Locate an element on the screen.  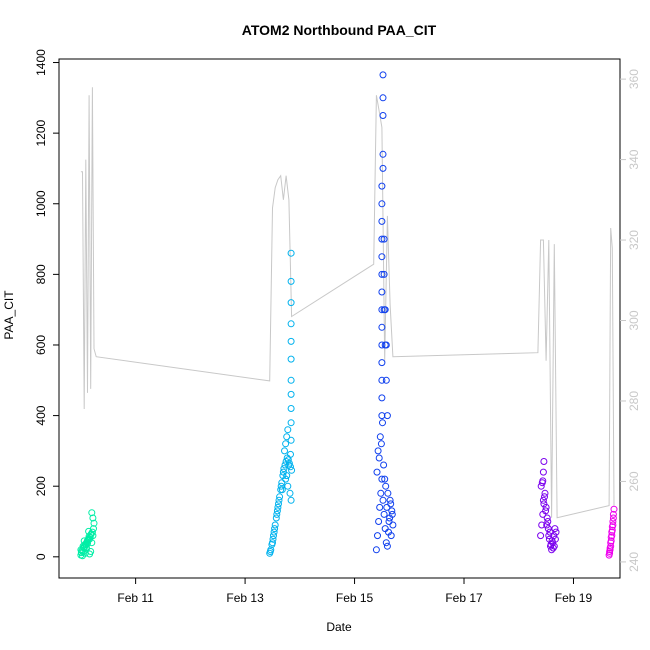
y2-tick-label: 280 is located at coordinates (634, 401).